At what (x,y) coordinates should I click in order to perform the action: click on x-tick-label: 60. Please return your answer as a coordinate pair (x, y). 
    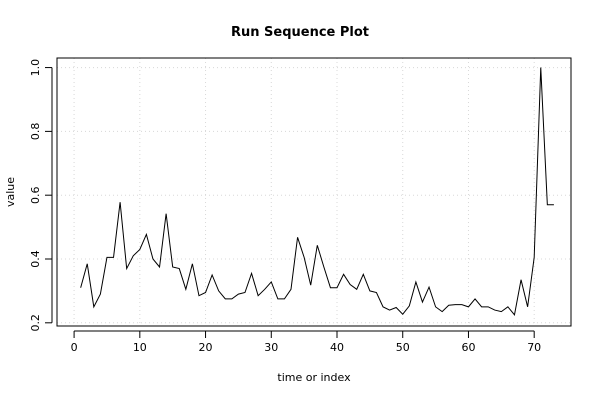
    Looking at the image, I should click on (468, 347).